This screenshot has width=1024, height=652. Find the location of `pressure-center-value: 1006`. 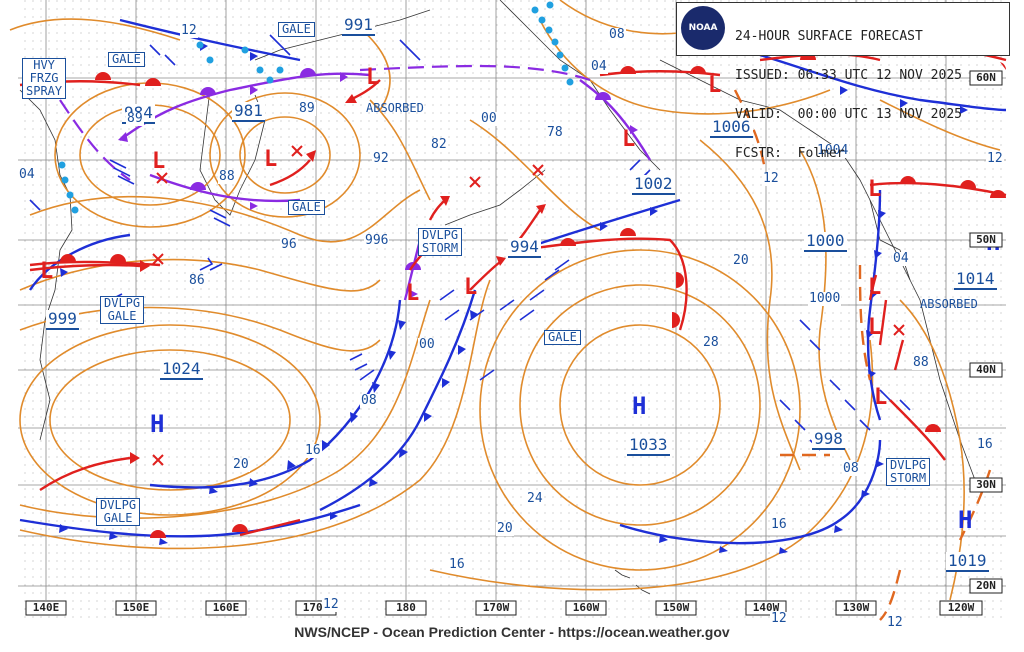

pressure-center-value: 1006 is located at coordinates (731, 127).